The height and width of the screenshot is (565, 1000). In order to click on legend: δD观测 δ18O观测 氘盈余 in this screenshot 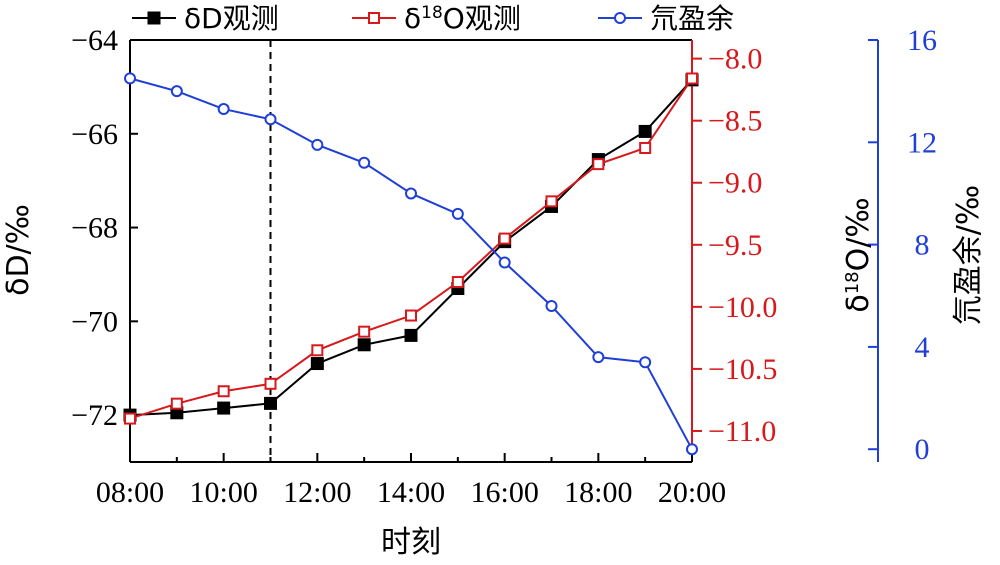, I will do `click(433, 18)`.